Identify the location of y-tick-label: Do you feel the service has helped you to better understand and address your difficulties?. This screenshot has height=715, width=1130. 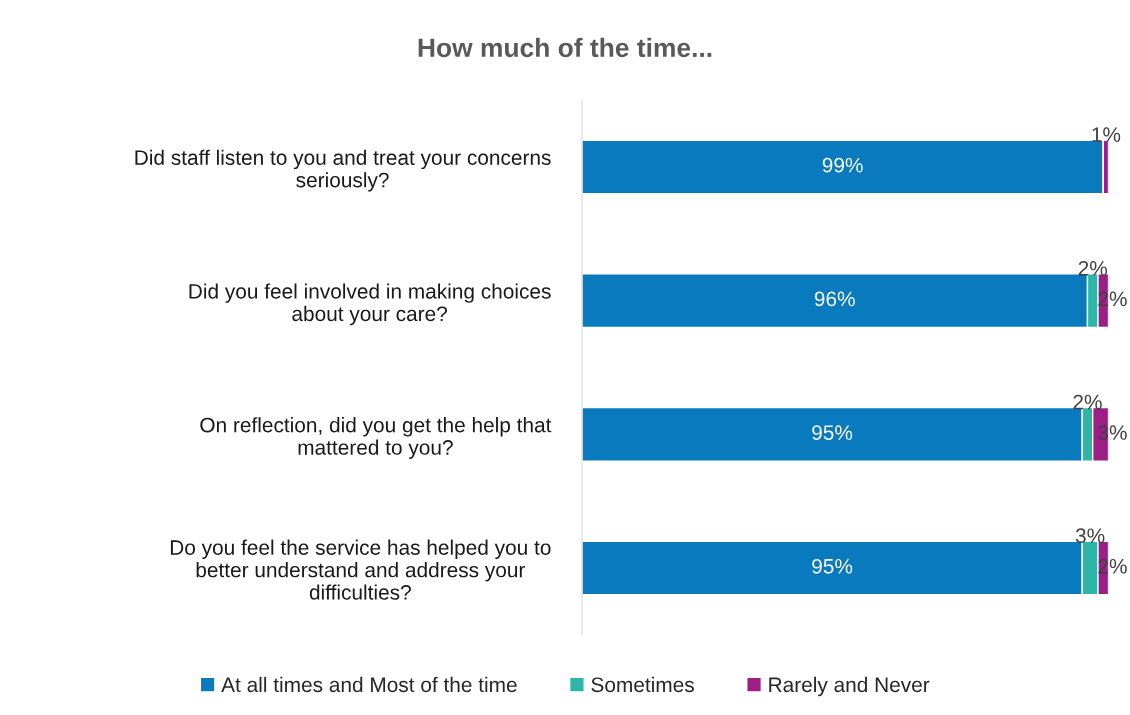
(360, 569).